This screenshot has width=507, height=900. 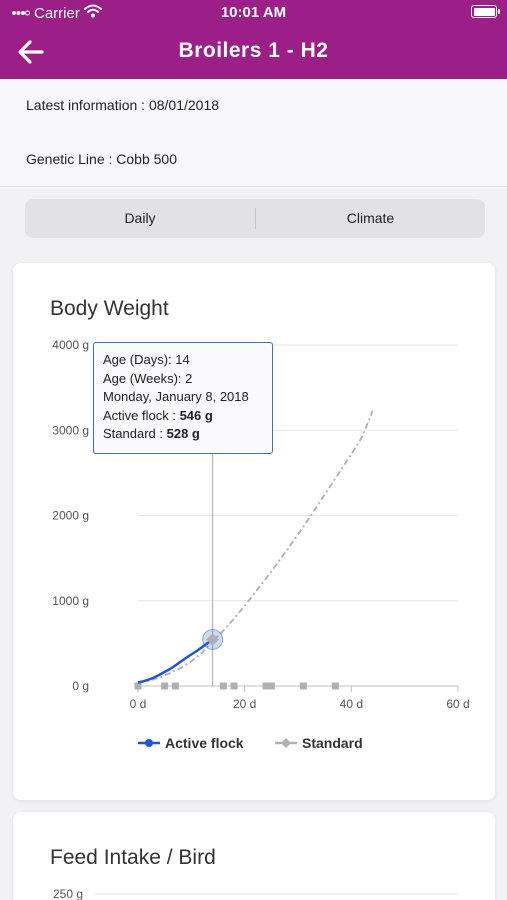 What do you see at coordinates (149, 743) in the screenshot?
I see `legend-active-marker` at bounding box center [149, 743].